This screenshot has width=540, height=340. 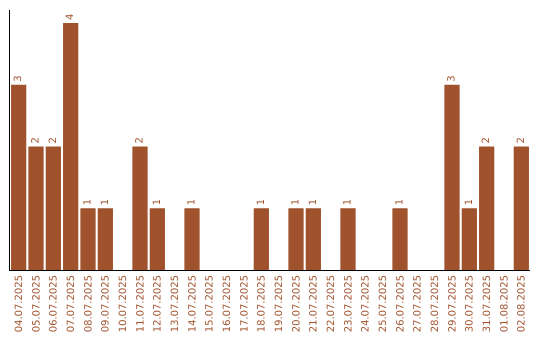 What do you see at coordinates (279, 303) in the screenshot?
I see `x-tick-label: 19.07.2025` at bounding box center [279, 303].